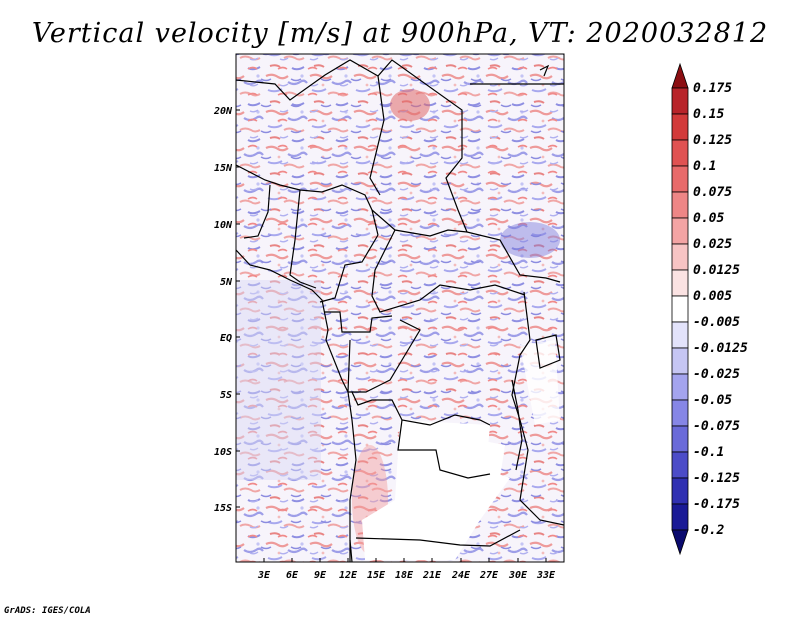 The image size is (800, 618). Describe the element at coordinates (264, 575) in the screenshot. I see `lon-label: 3E` at that location.